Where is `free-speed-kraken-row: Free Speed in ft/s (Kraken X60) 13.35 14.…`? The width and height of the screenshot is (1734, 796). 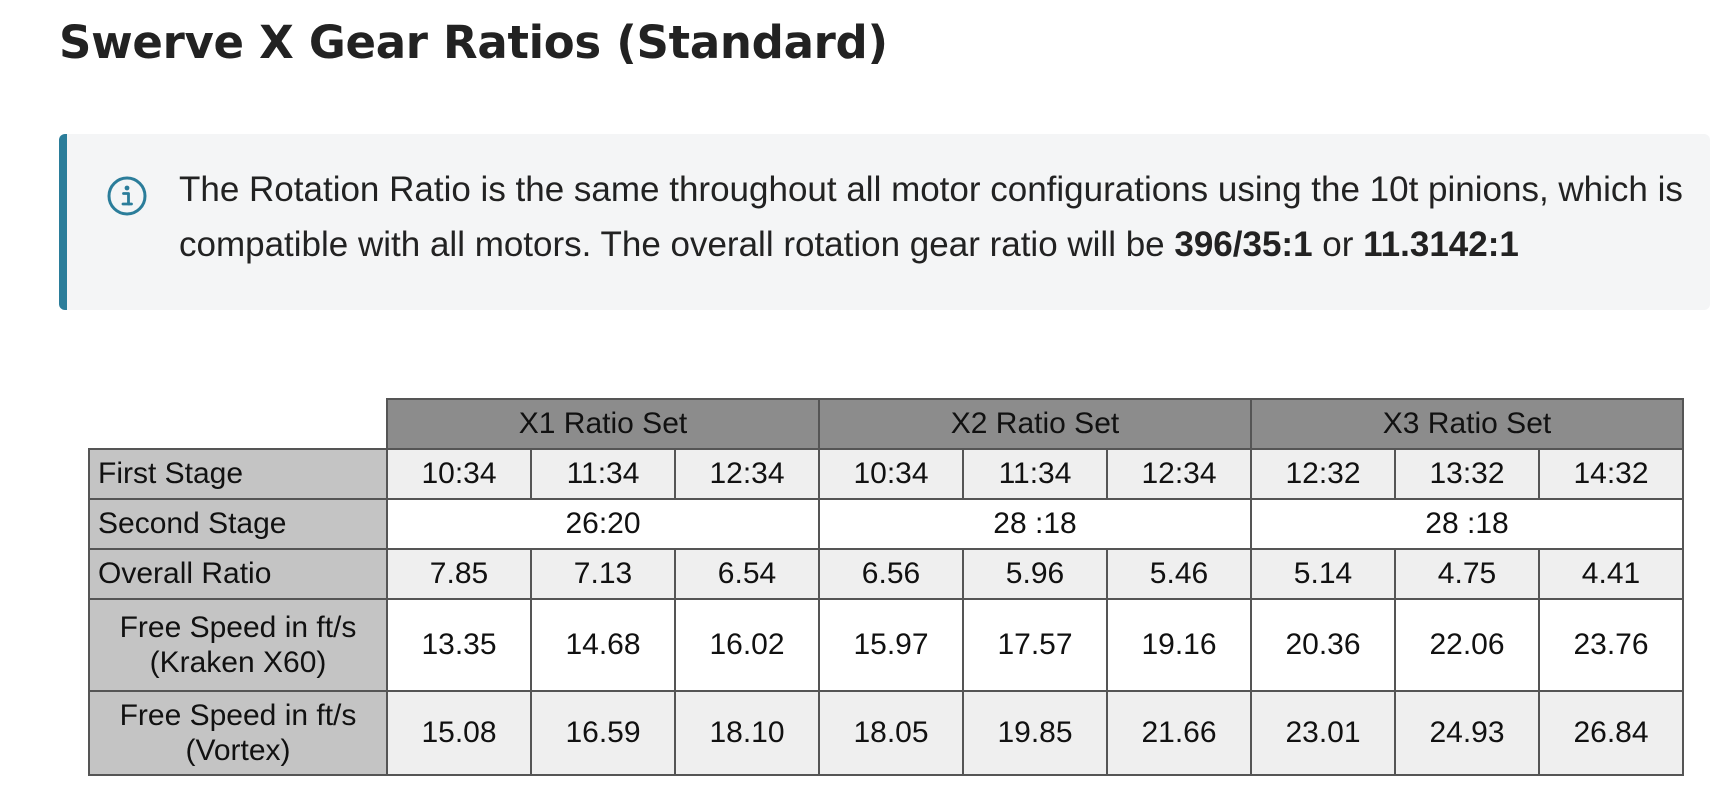 free-speed-kraken-row: Free Speed in ft/s (Kraken X60) 13.35 14.… is located at coordinates (886, 645).